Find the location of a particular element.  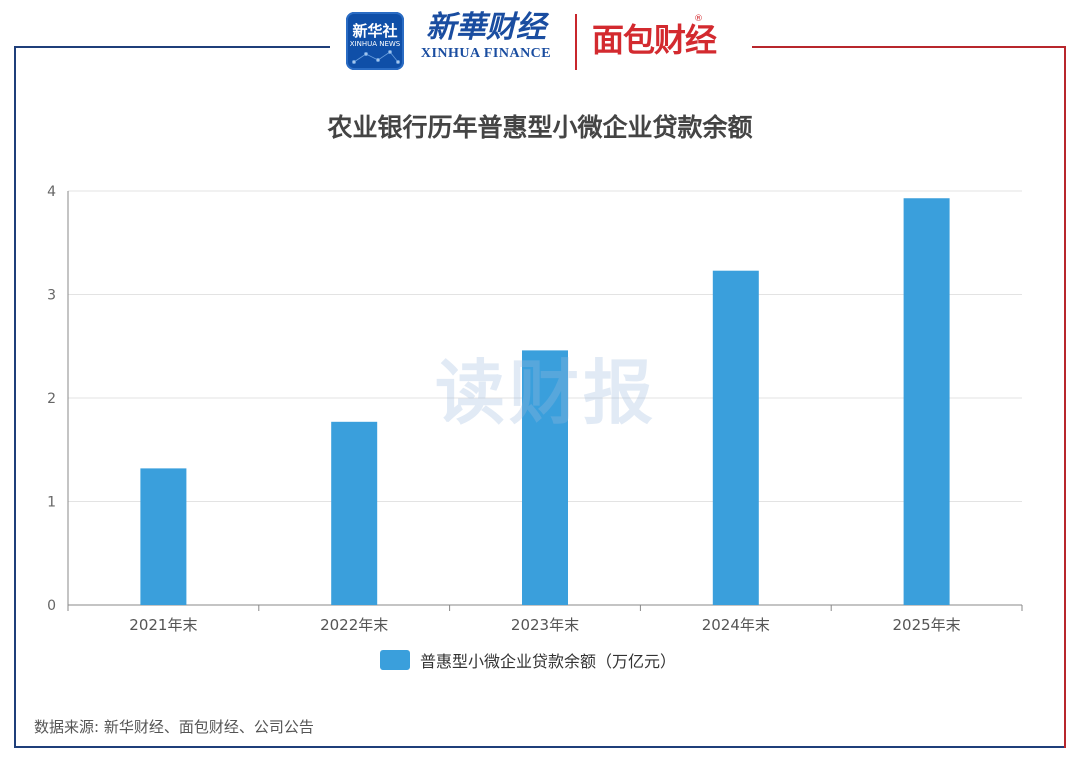

x-axis: 2021年末 2022年末 2023年末 2024年末 2025年末 is located at coordinates (545, 619).